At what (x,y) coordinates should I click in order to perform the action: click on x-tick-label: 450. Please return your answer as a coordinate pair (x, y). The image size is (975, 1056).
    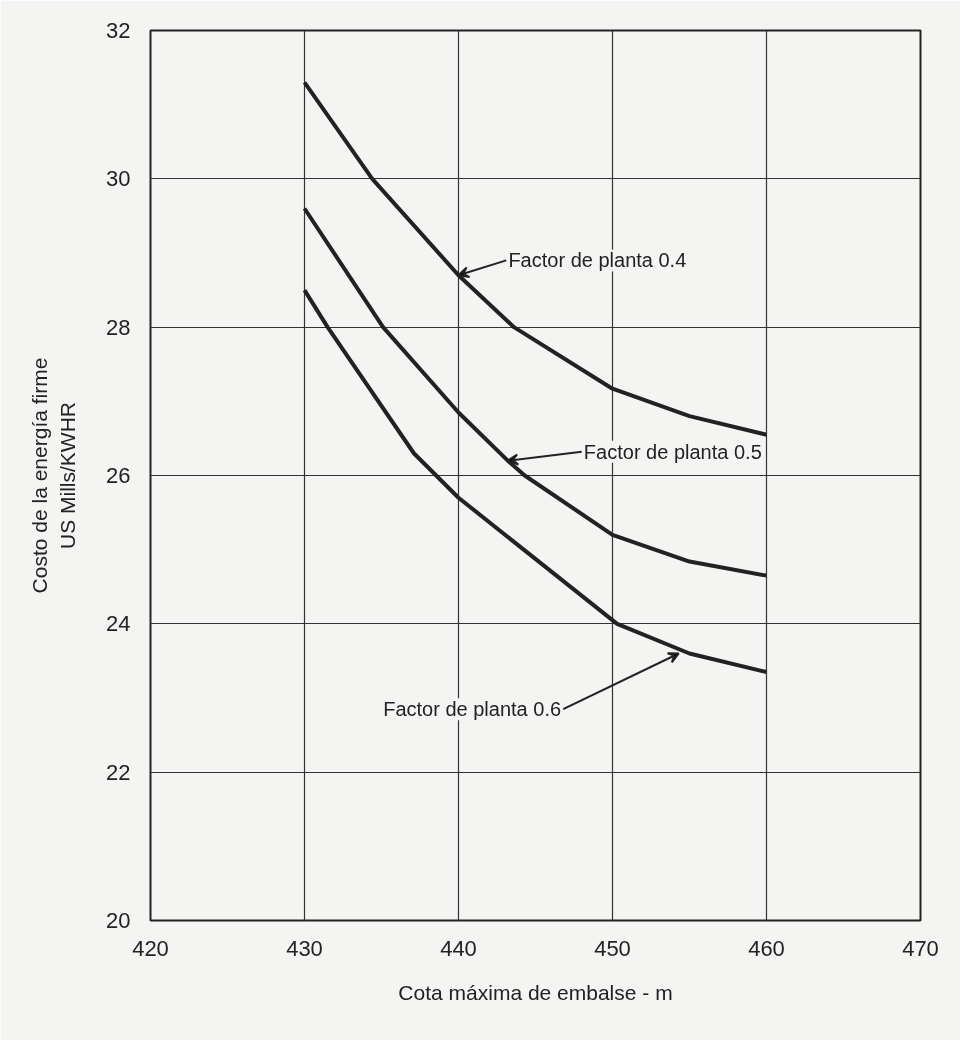
    Looking at the image, I should click on (612, 948).